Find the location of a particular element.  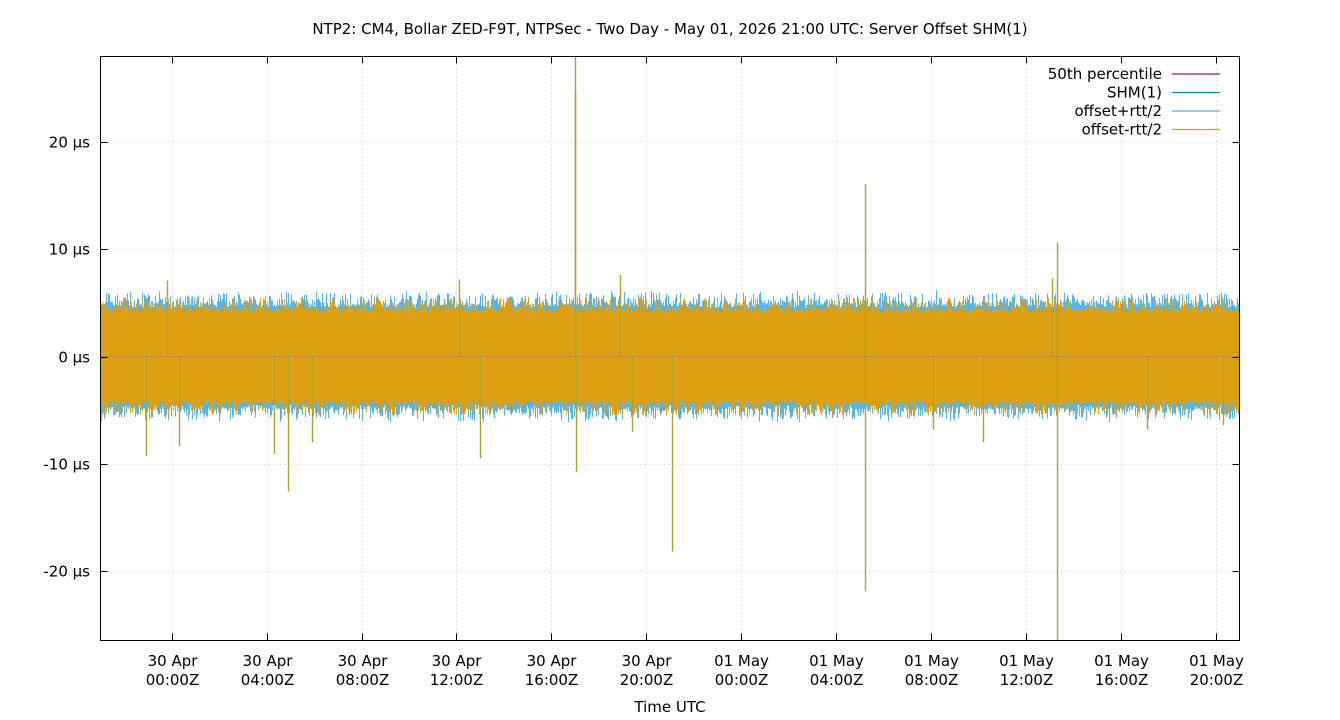

y-tick-label: 0 µs is located at coordinates (74, 358).